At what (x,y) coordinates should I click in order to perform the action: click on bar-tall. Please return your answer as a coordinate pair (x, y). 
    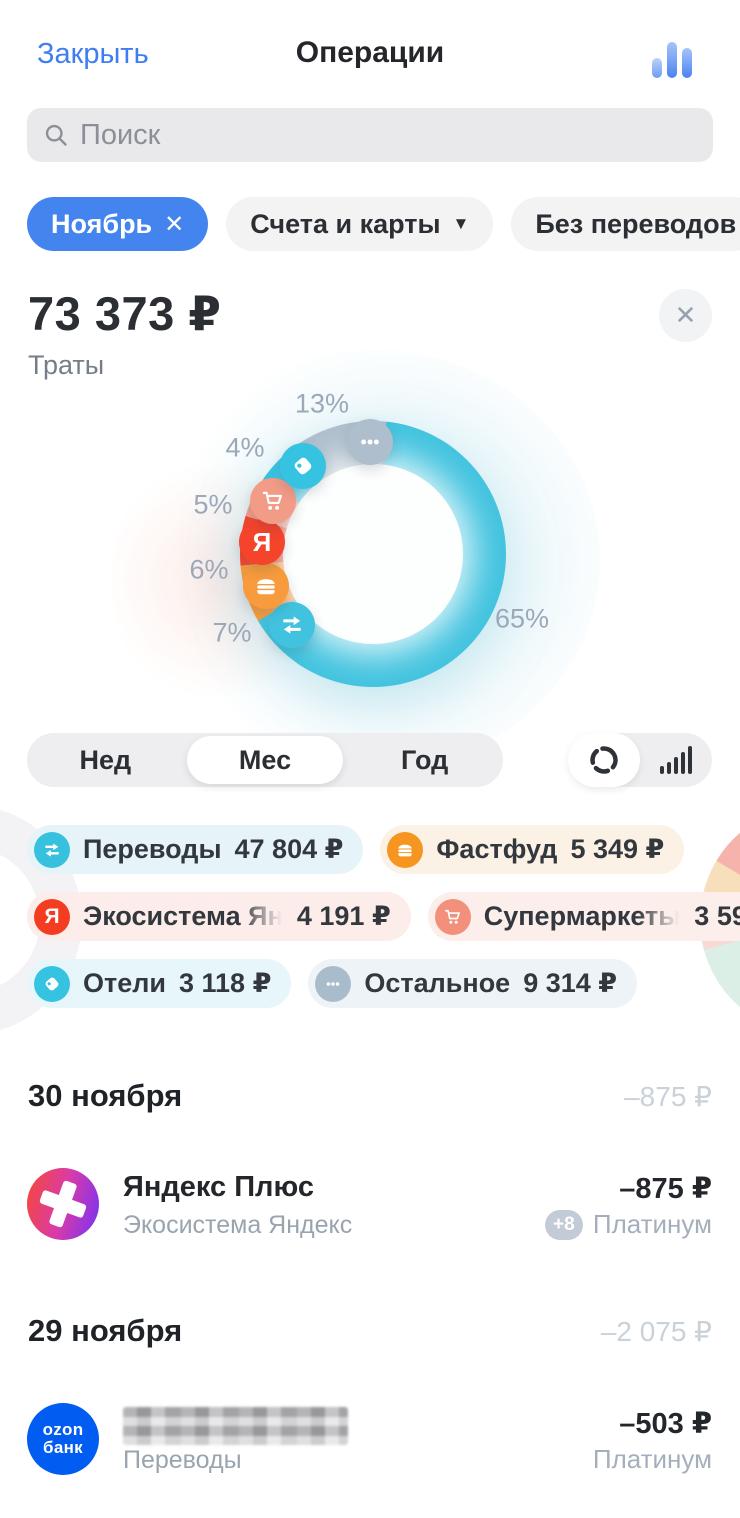
    Looking at the image, I should click on (672, 60).